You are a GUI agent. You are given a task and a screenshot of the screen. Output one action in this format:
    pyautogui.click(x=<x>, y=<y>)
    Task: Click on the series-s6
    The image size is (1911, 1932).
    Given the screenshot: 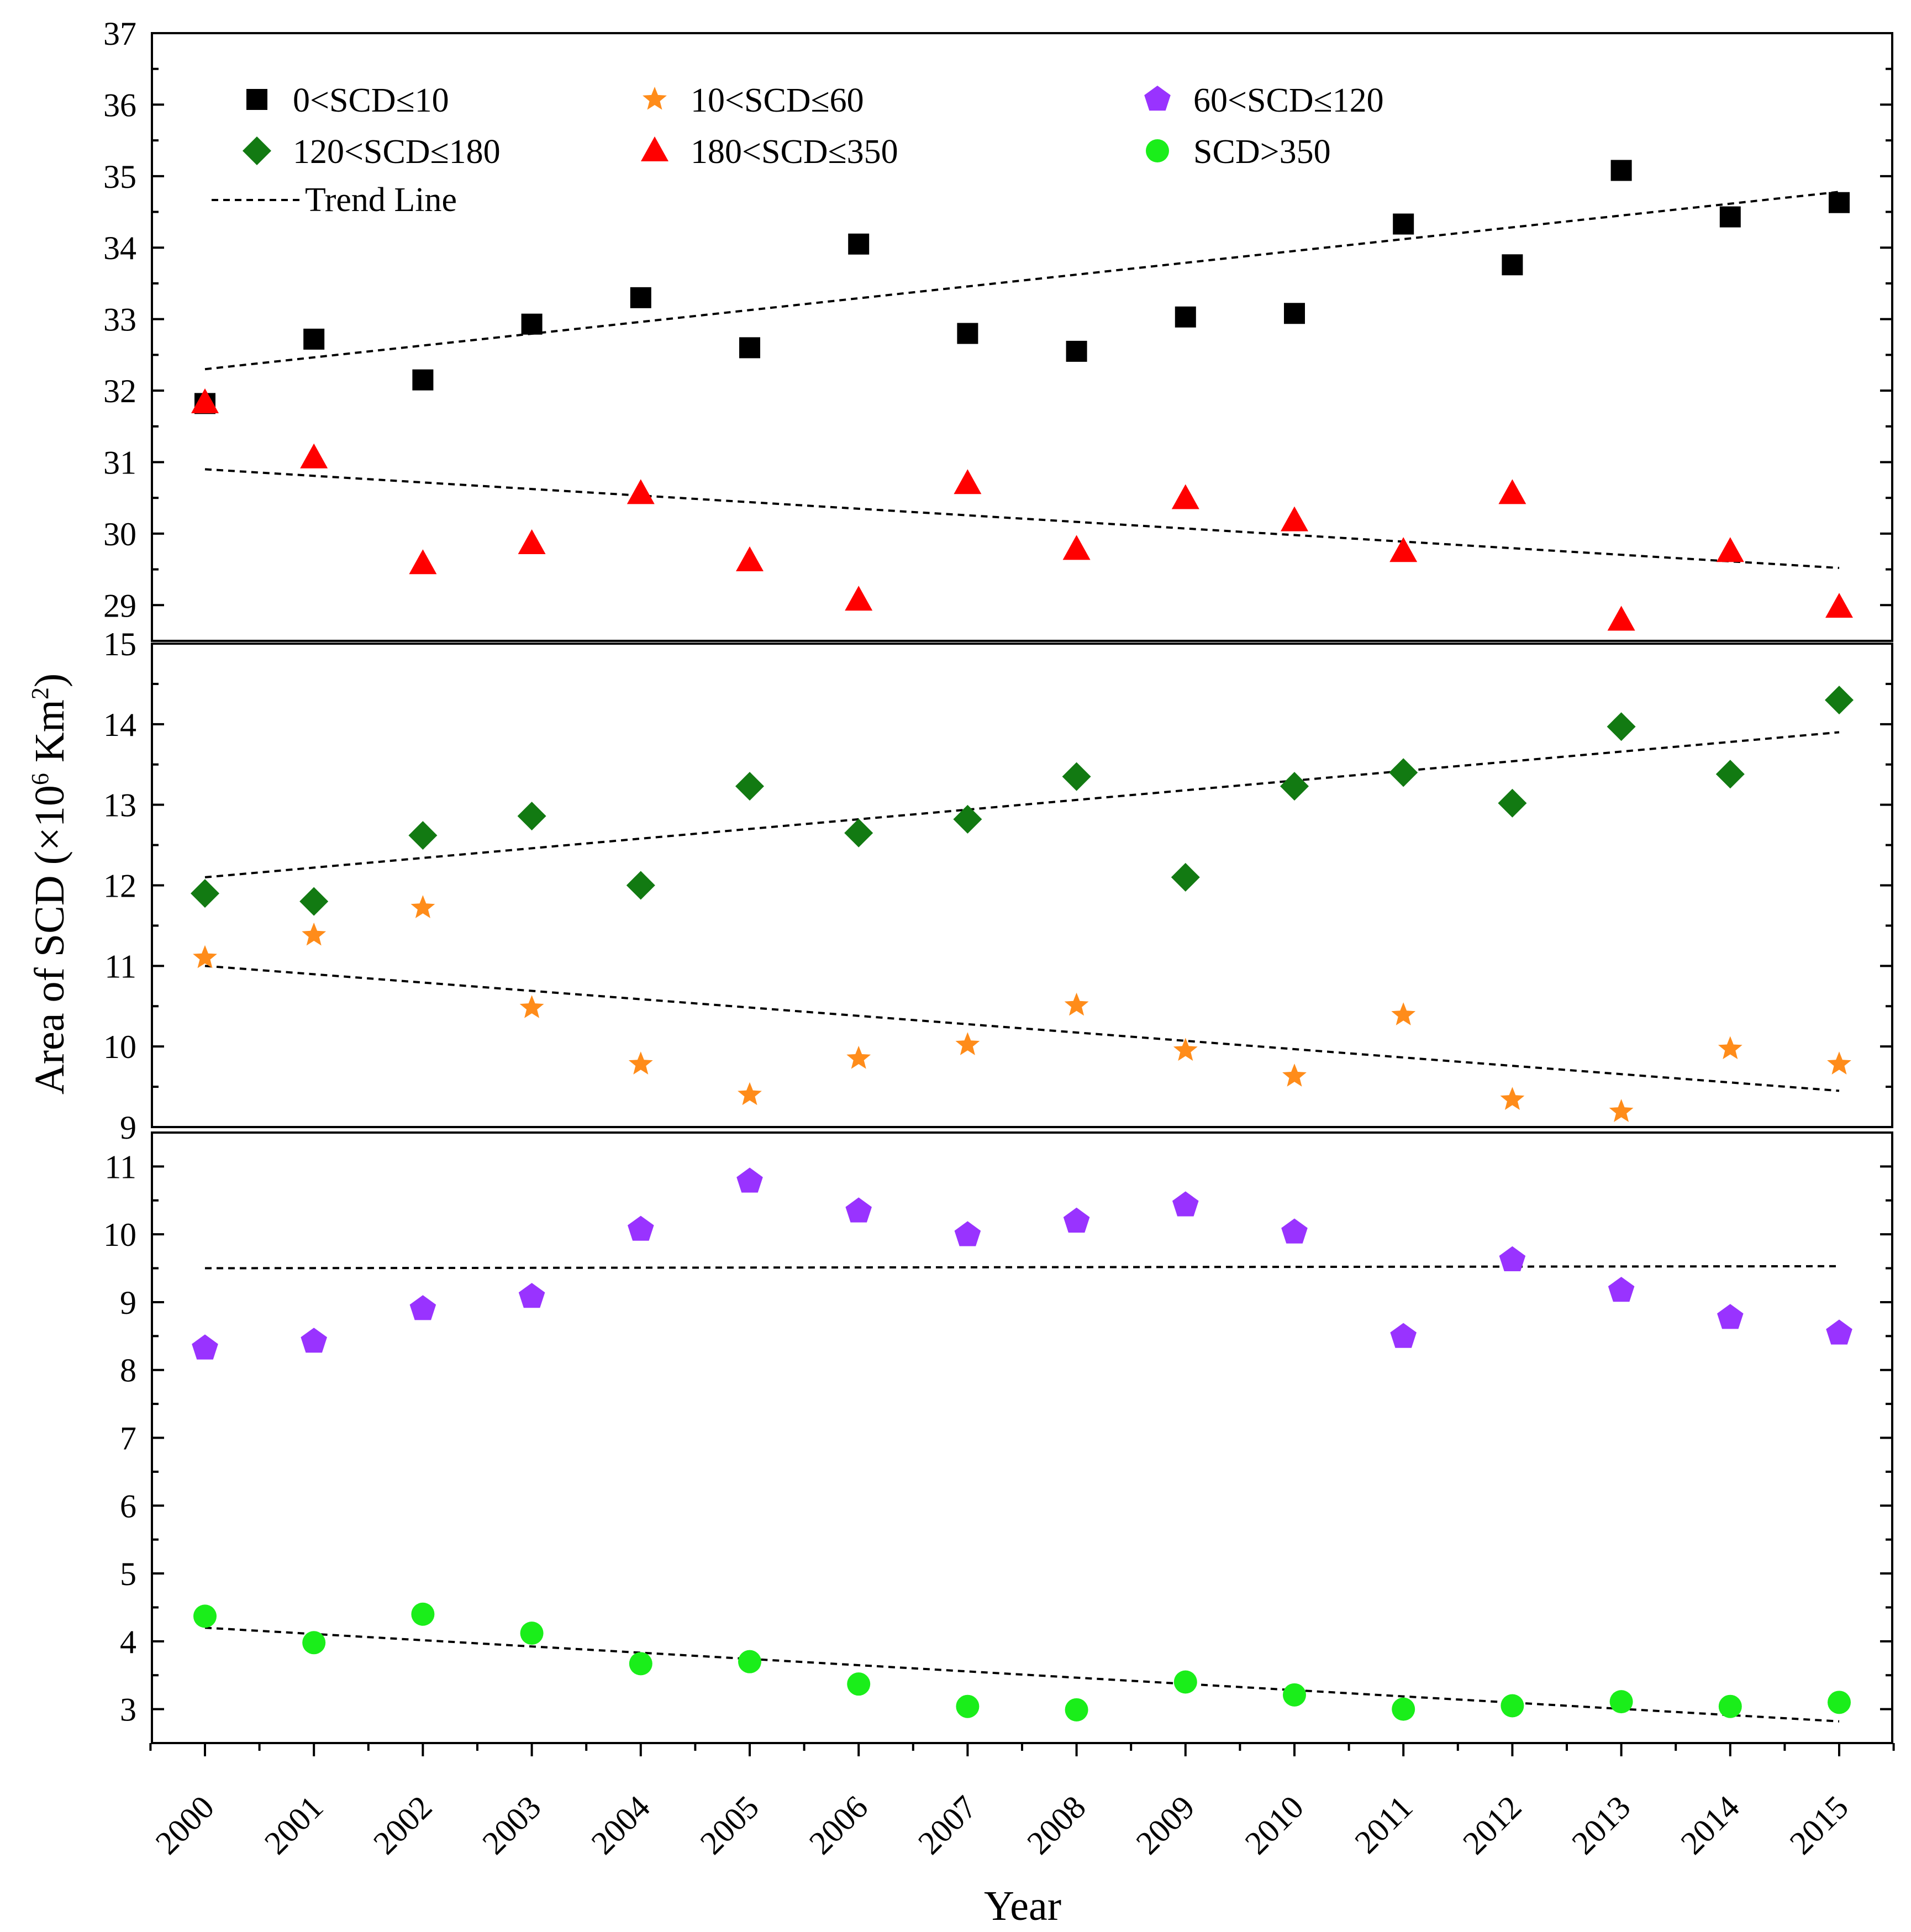 What is the action you would take?
    pyautogui.click(x=1022, y=1662)
    